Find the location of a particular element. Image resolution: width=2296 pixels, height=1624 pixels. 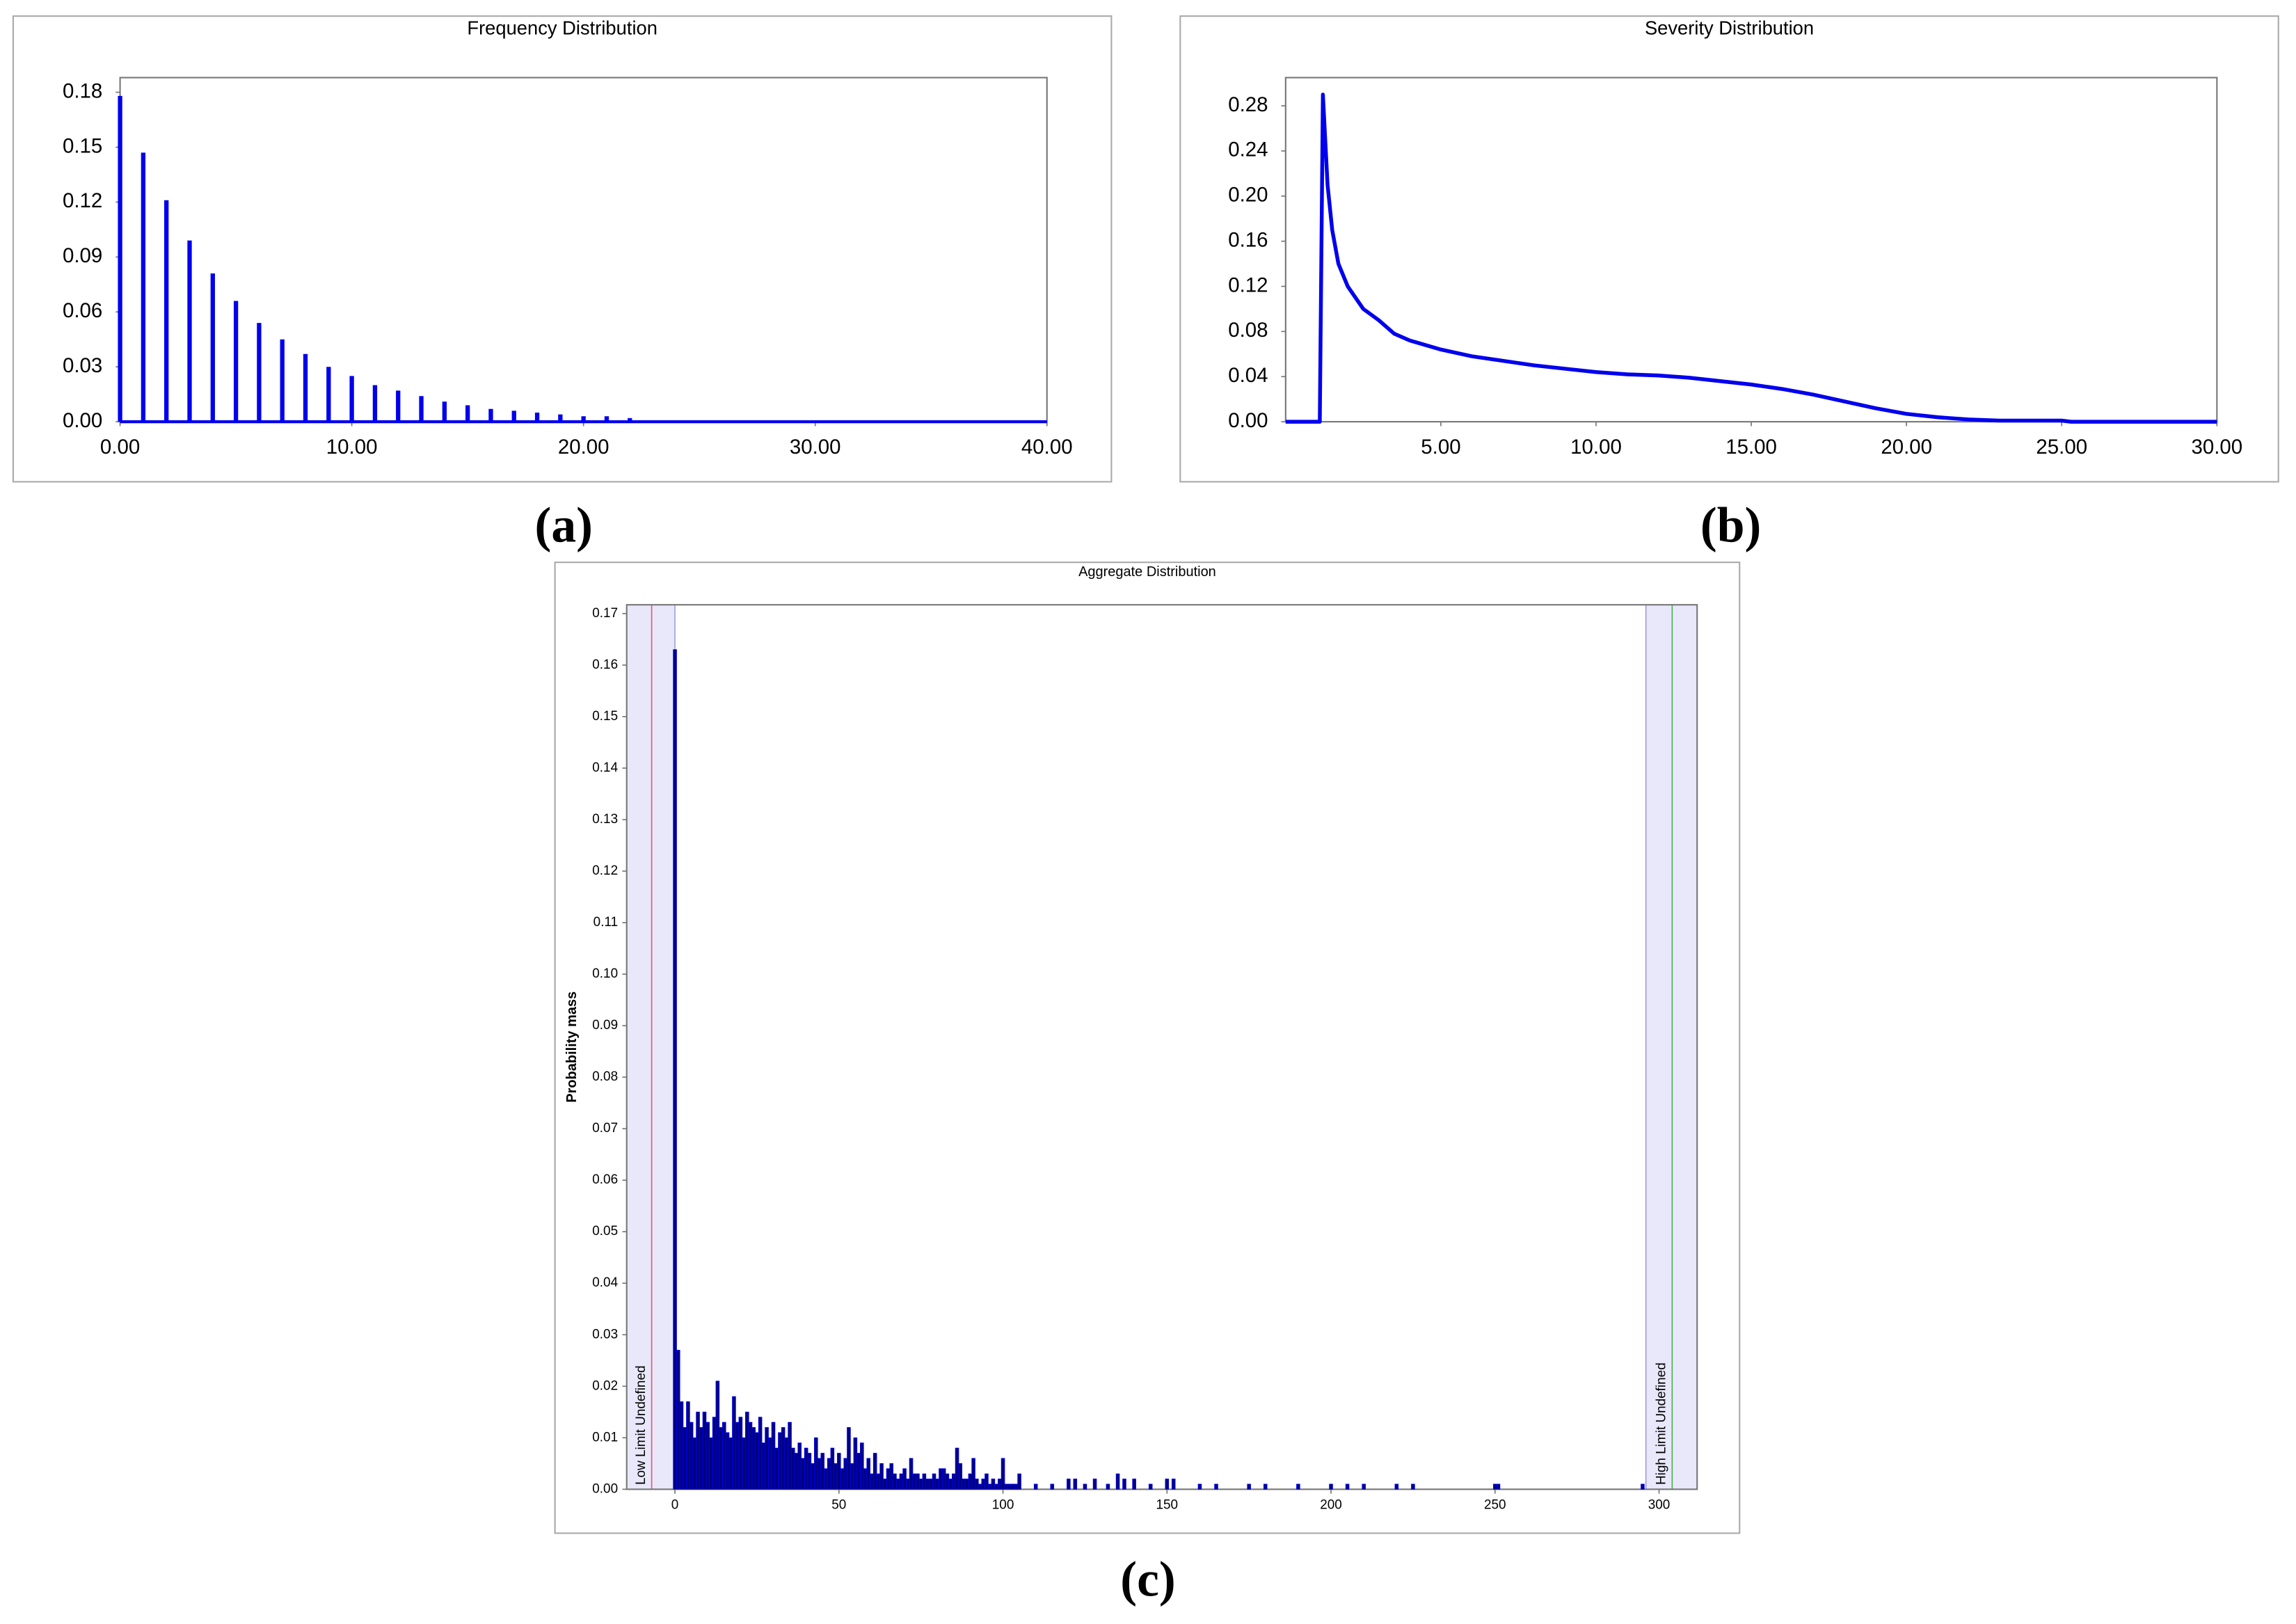

y-tick-label: 0.12 is located at coordinates (82, 200).